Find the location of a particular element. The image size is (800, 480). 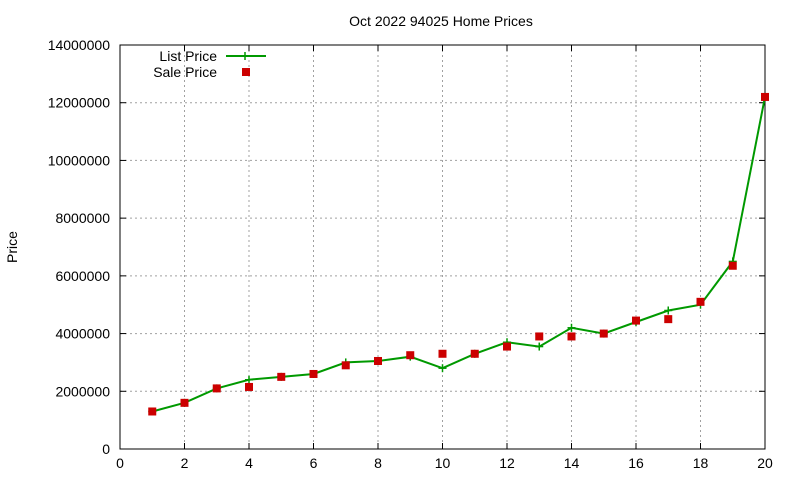

x-tick-label: 16 is located at coordinates (636, 463).